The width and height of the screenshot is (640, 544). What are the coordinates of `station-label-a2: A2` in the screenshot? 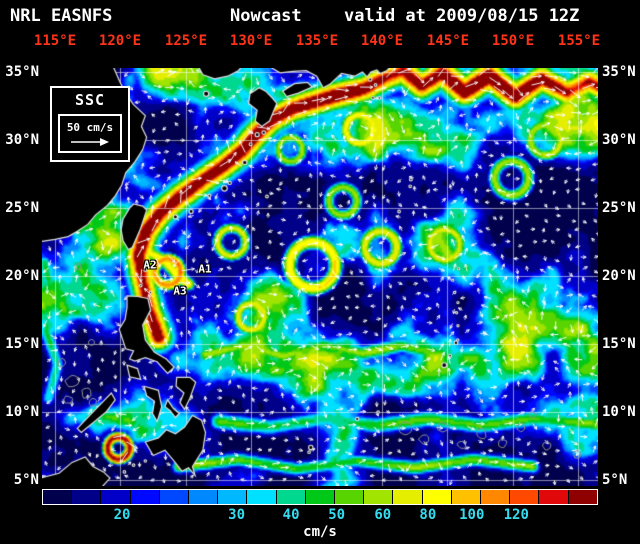 It's located at (150, 265).